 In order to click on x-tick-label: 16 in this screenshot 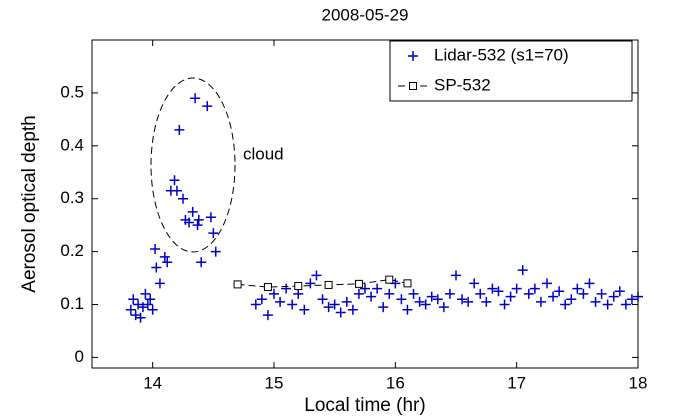, I will do `click(395, 382)`.